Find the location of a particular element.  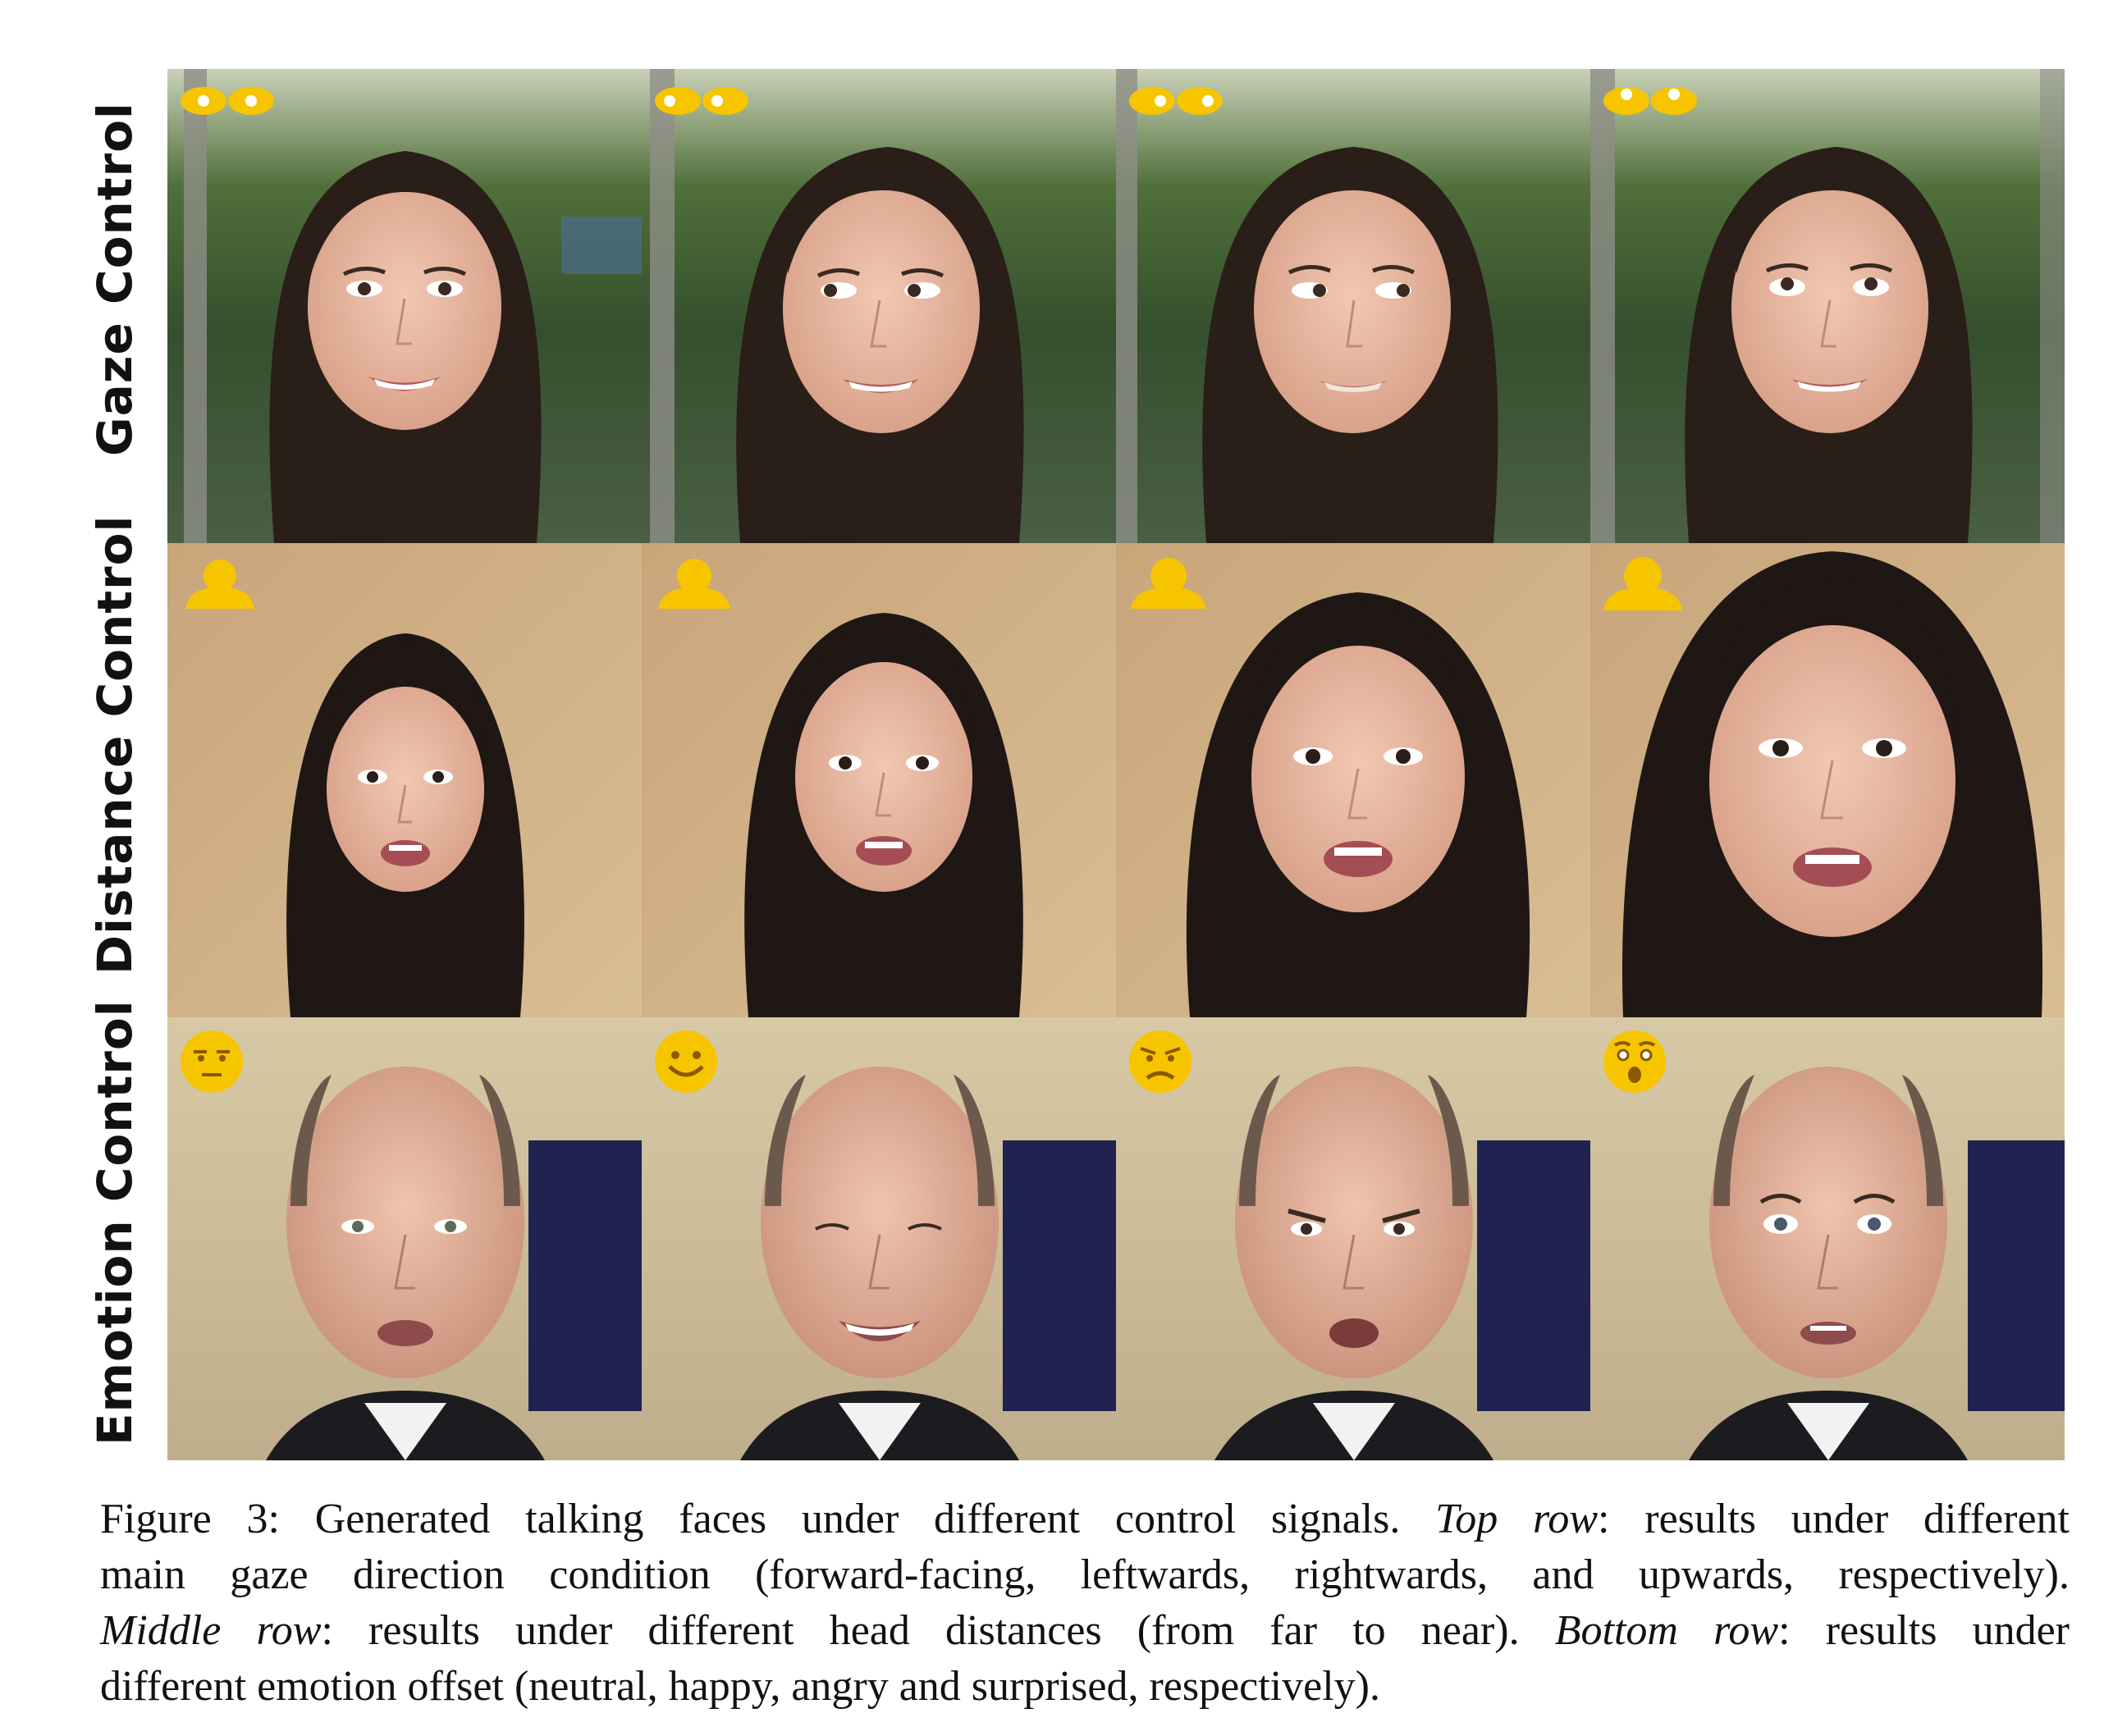

gaze-panel-left is located at coordinates (879, 306).